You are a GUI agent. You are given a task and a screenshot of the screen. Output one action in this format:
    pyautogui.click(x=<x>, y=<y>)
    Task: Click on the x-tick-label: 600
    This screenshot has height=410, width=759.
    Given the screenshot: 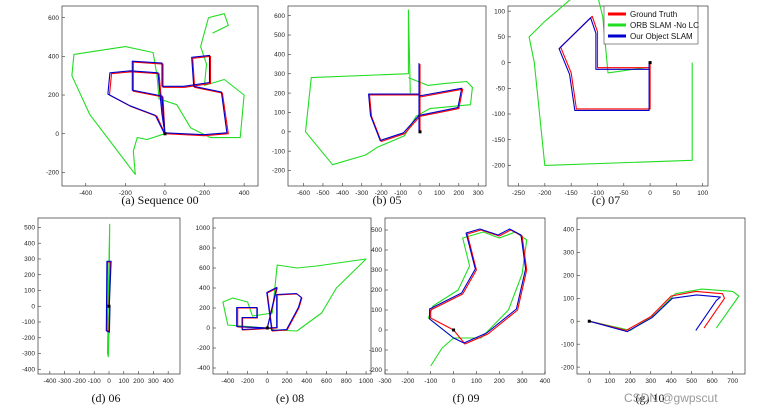 What is the action you would take?
    pyautogui.click(x=326, y=381)
    